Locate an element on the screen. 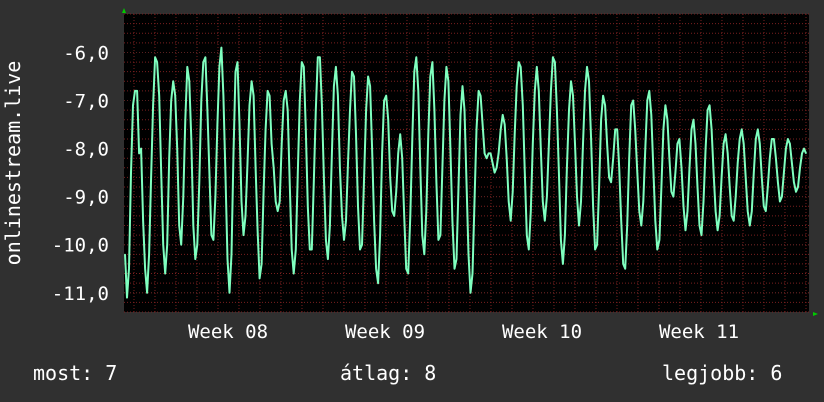 The image size is (824, 402). x-axis-arrow is located at coordinates (815, 314).